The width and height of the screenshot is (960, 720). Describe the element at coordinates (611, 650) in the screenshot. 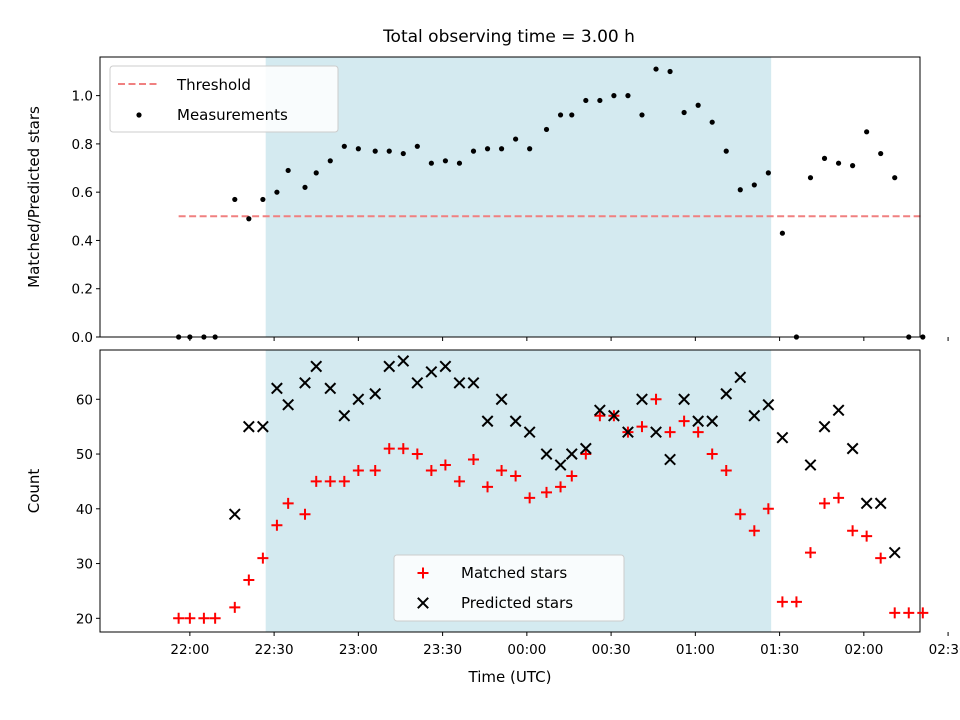

I see `x-tick-label: 00:30` at that location.